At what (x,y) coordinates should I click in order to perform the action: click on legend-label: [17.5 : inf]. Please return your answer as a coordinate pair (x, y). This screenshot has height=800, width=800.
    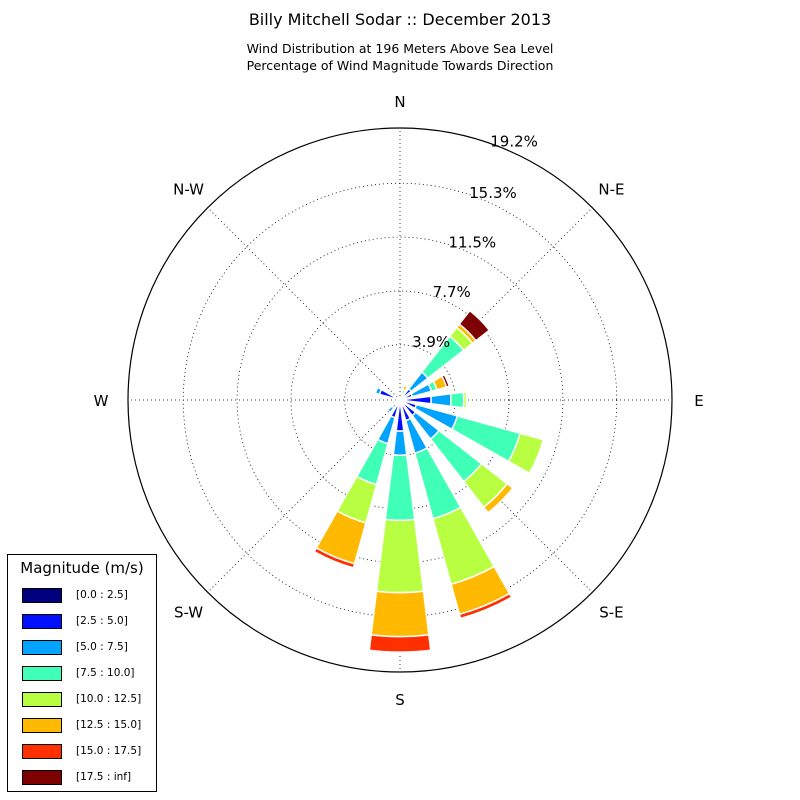
    Looking at the image, I should click on (104, 777).